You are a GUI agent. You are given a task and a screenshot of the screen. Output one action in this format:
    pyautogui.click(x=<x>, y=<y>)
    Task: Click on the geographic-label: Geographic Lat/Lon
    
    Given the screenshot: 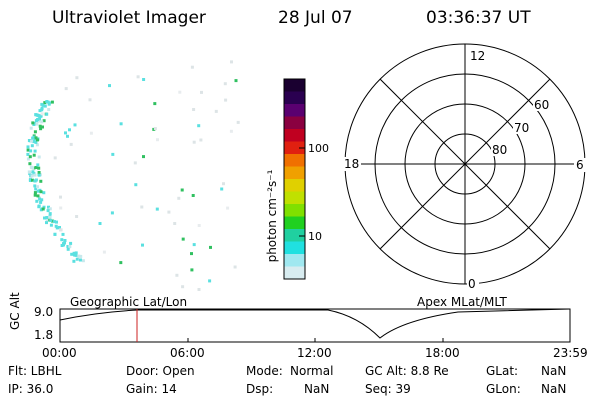 What is the action you would take?
    pyautogui.click(x=129, y=302)
    